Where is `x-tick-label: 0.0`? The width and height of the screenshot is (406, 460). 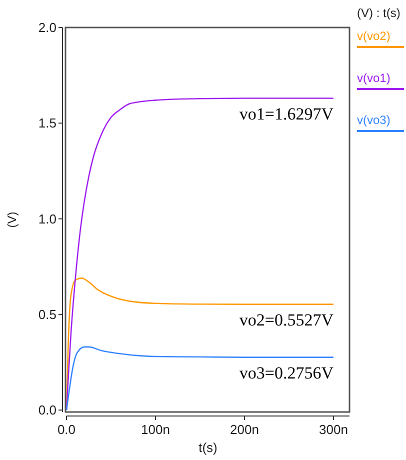 x-tick-label: 0.0 is located at coordinates (66, 429).